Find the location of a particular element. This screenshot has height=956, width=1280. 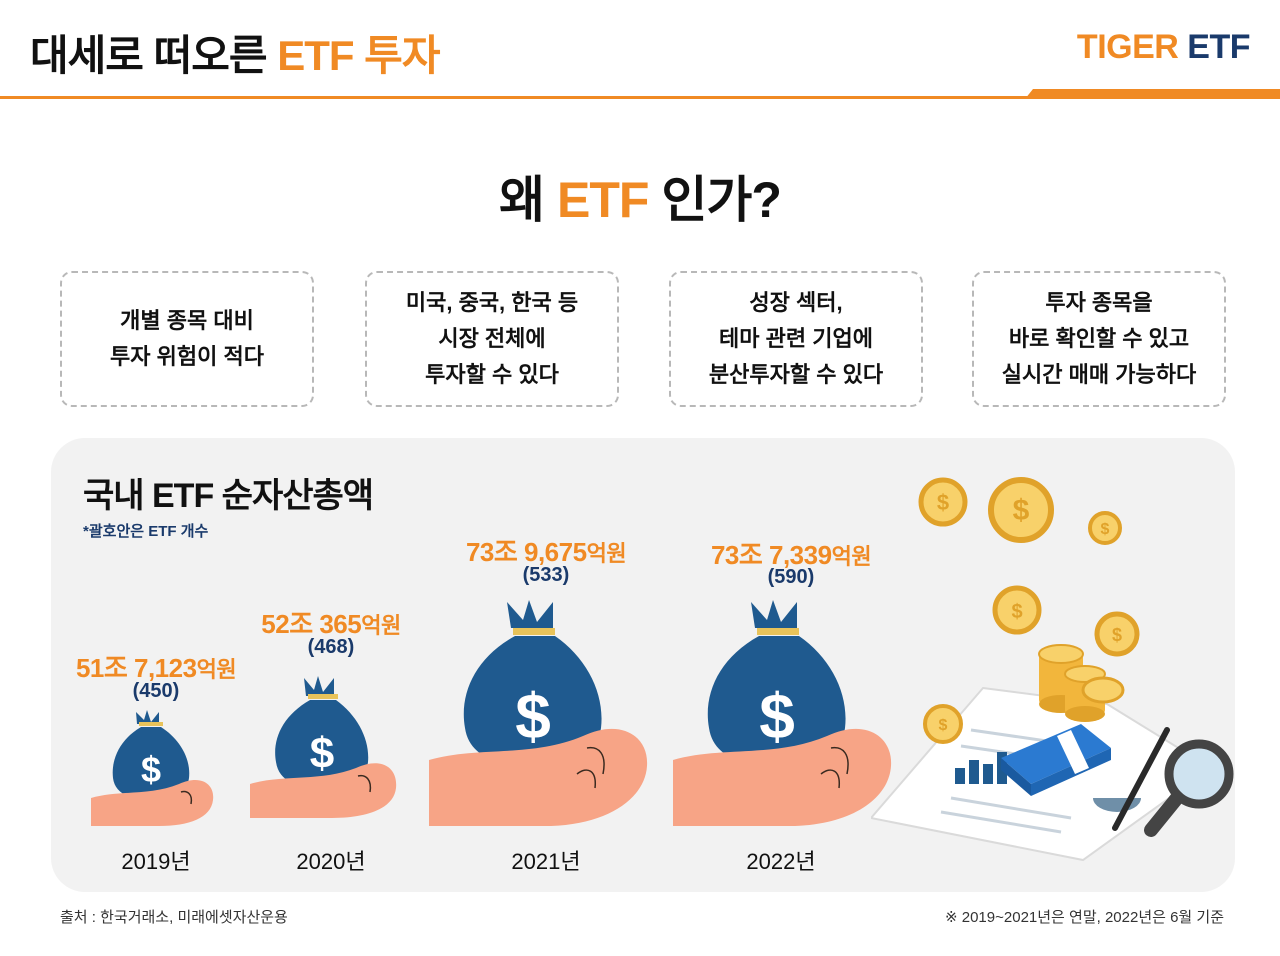

coin-icon is located at coordinates (1081, 683).